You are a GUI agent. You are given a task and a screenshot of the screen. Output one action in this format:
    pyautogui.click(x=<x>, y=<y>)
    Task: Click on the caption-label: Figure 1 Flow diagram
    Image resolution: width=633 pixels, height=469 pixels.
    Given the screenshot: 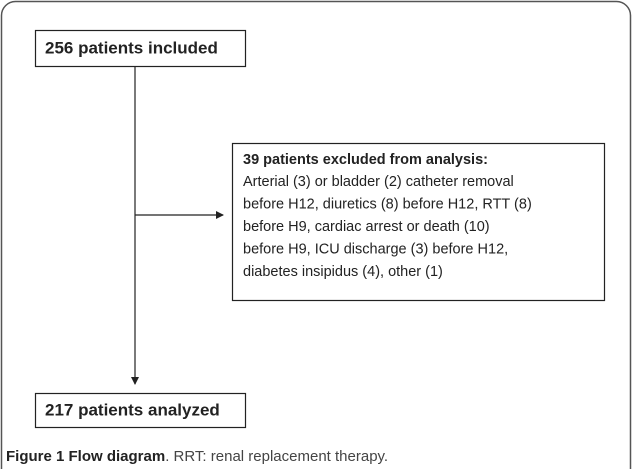 What is the action you would take?
    pyautogui.click(x=85, y=456)
    